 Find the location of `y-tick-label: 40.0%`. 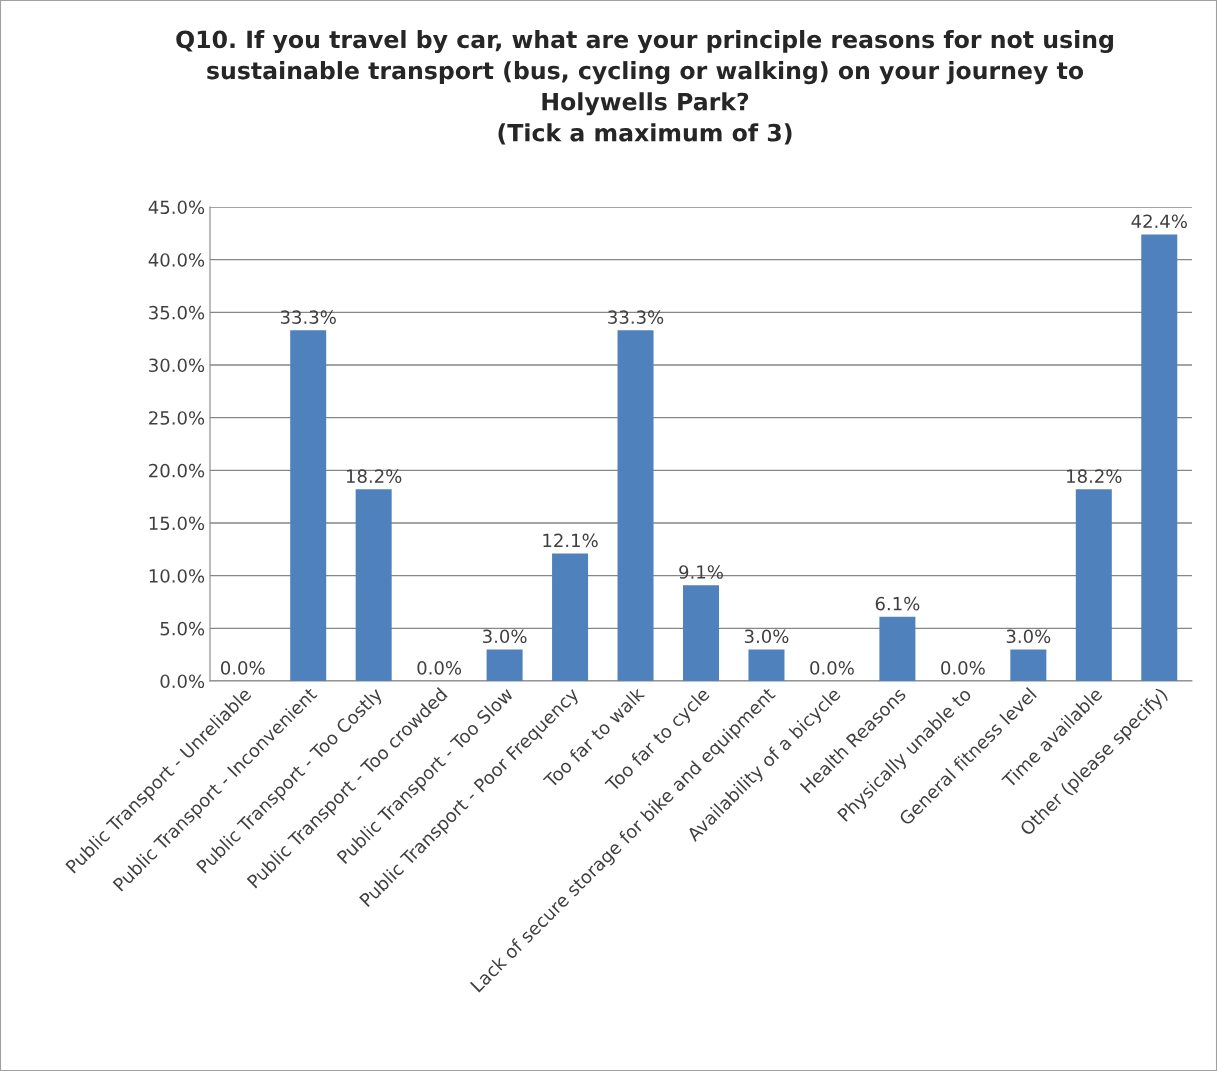

y-tick-label: 40.0% is located at coordinates (176, 260).